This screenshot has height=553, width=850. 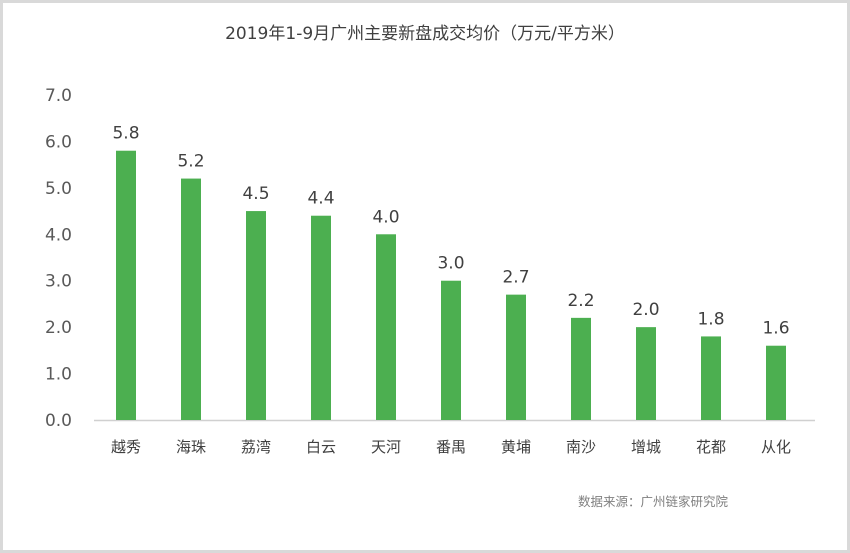 What do you see at coordinates (58, 375) in the screenshot?
I see `y-tick-label: 1.0` at bounding box center [58, 375].